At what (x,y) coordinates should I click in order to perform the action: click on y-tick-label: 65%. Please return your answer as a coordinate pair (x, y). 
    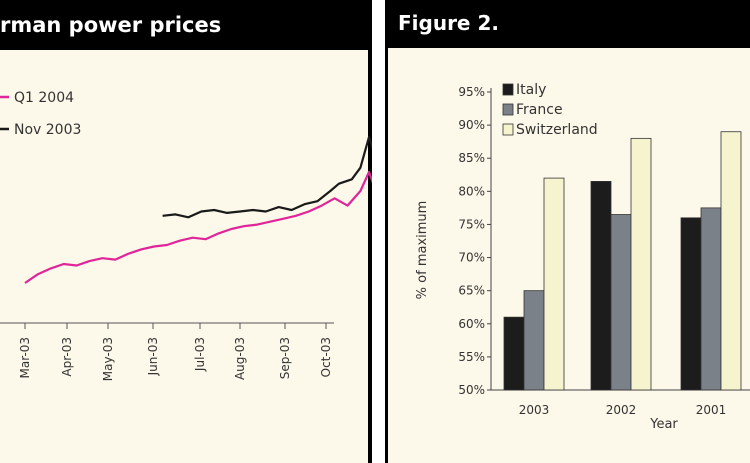
    Looking at the image, I should click on (471, 291).